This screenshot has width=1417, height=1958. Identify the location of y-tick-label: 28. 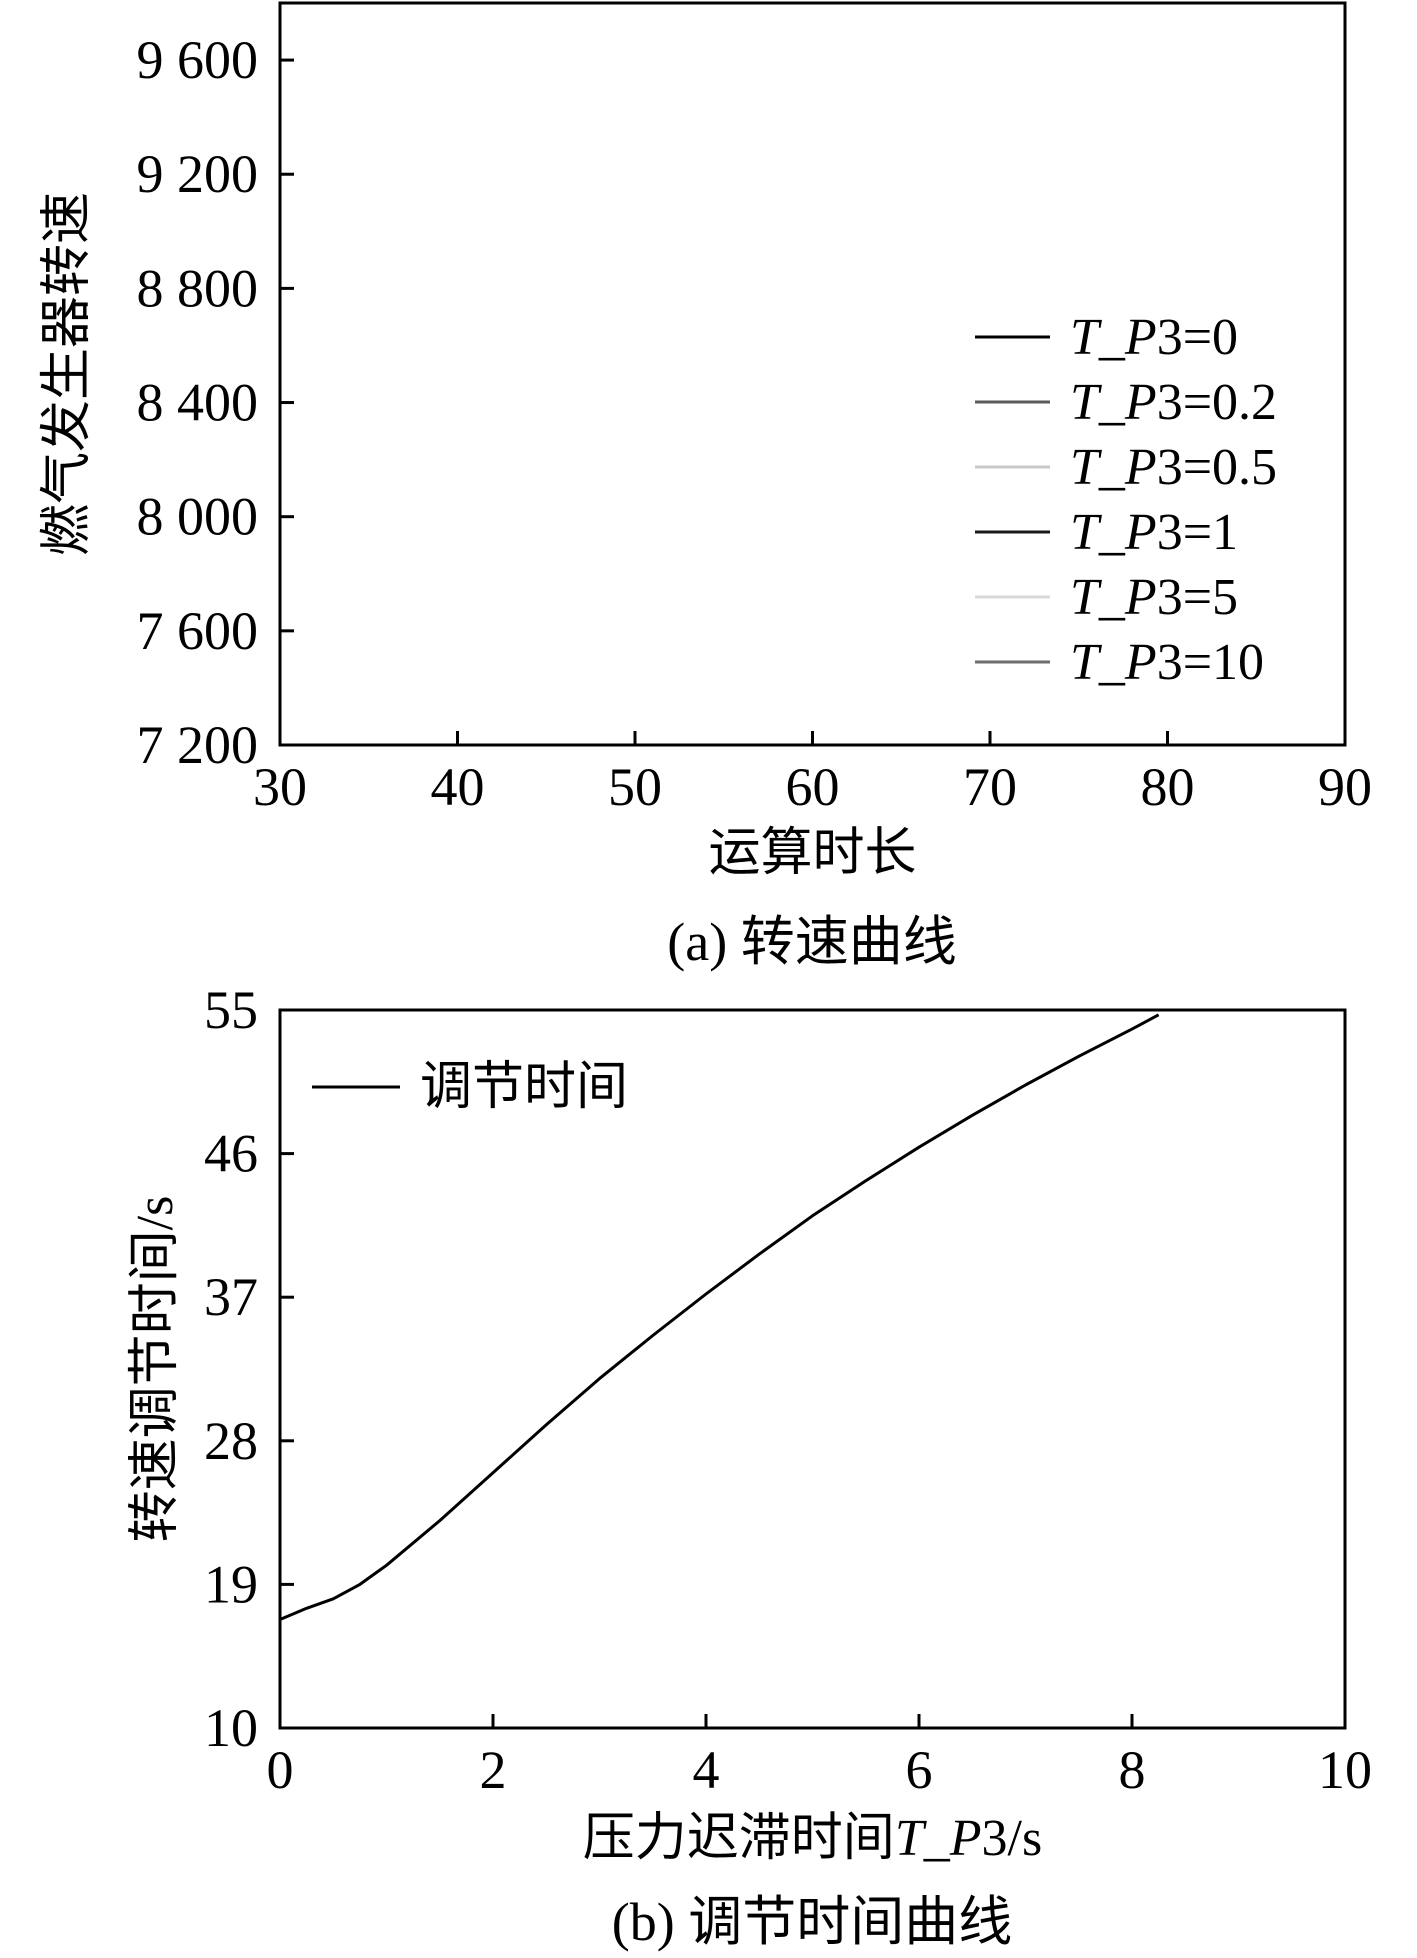
(231, 1441).